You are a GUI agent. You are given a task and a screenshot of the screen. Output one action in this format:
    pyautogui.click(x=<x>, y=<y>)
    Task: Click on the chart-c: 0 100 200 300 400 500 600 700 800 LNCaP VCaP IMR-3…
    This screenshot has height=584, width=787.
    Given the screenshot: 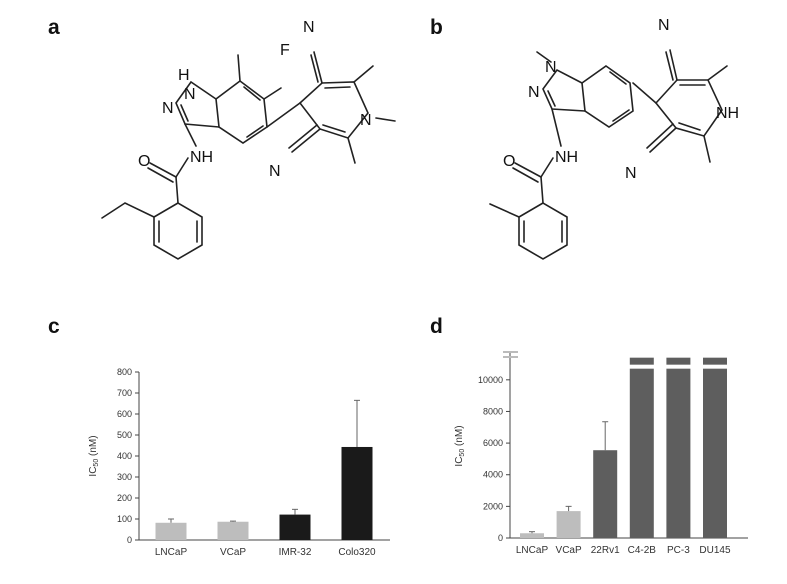 What is the action you would take?
    pyautogui.click(x=239, y=462)
    